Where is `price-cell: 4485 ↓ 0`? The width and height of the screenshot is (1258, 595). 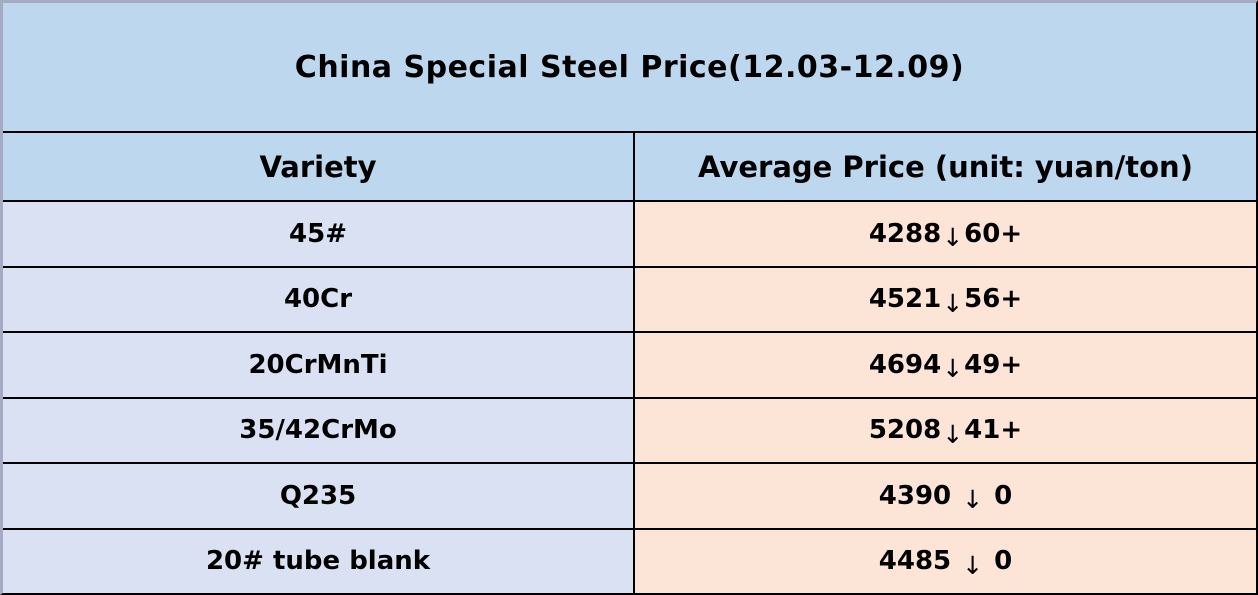
price-cell: 4485 ↓ 0 is located at coordinates (945, 560).